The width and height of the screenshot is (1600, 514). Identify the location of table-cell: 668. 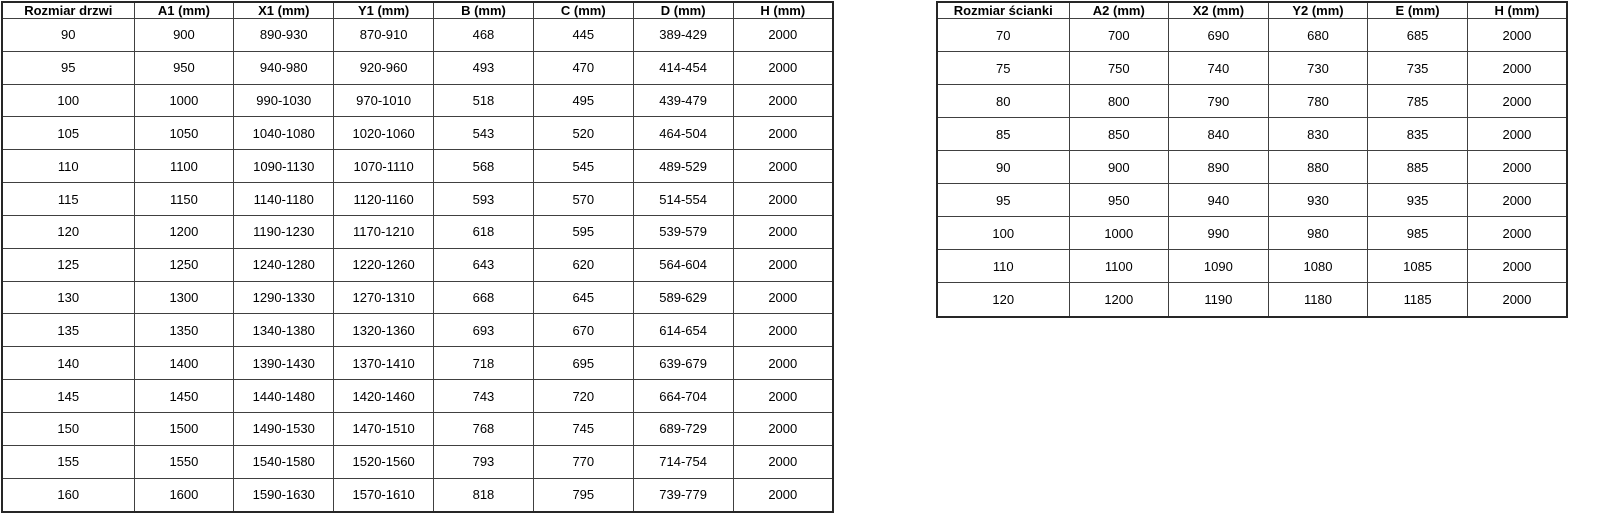
(483, 297).